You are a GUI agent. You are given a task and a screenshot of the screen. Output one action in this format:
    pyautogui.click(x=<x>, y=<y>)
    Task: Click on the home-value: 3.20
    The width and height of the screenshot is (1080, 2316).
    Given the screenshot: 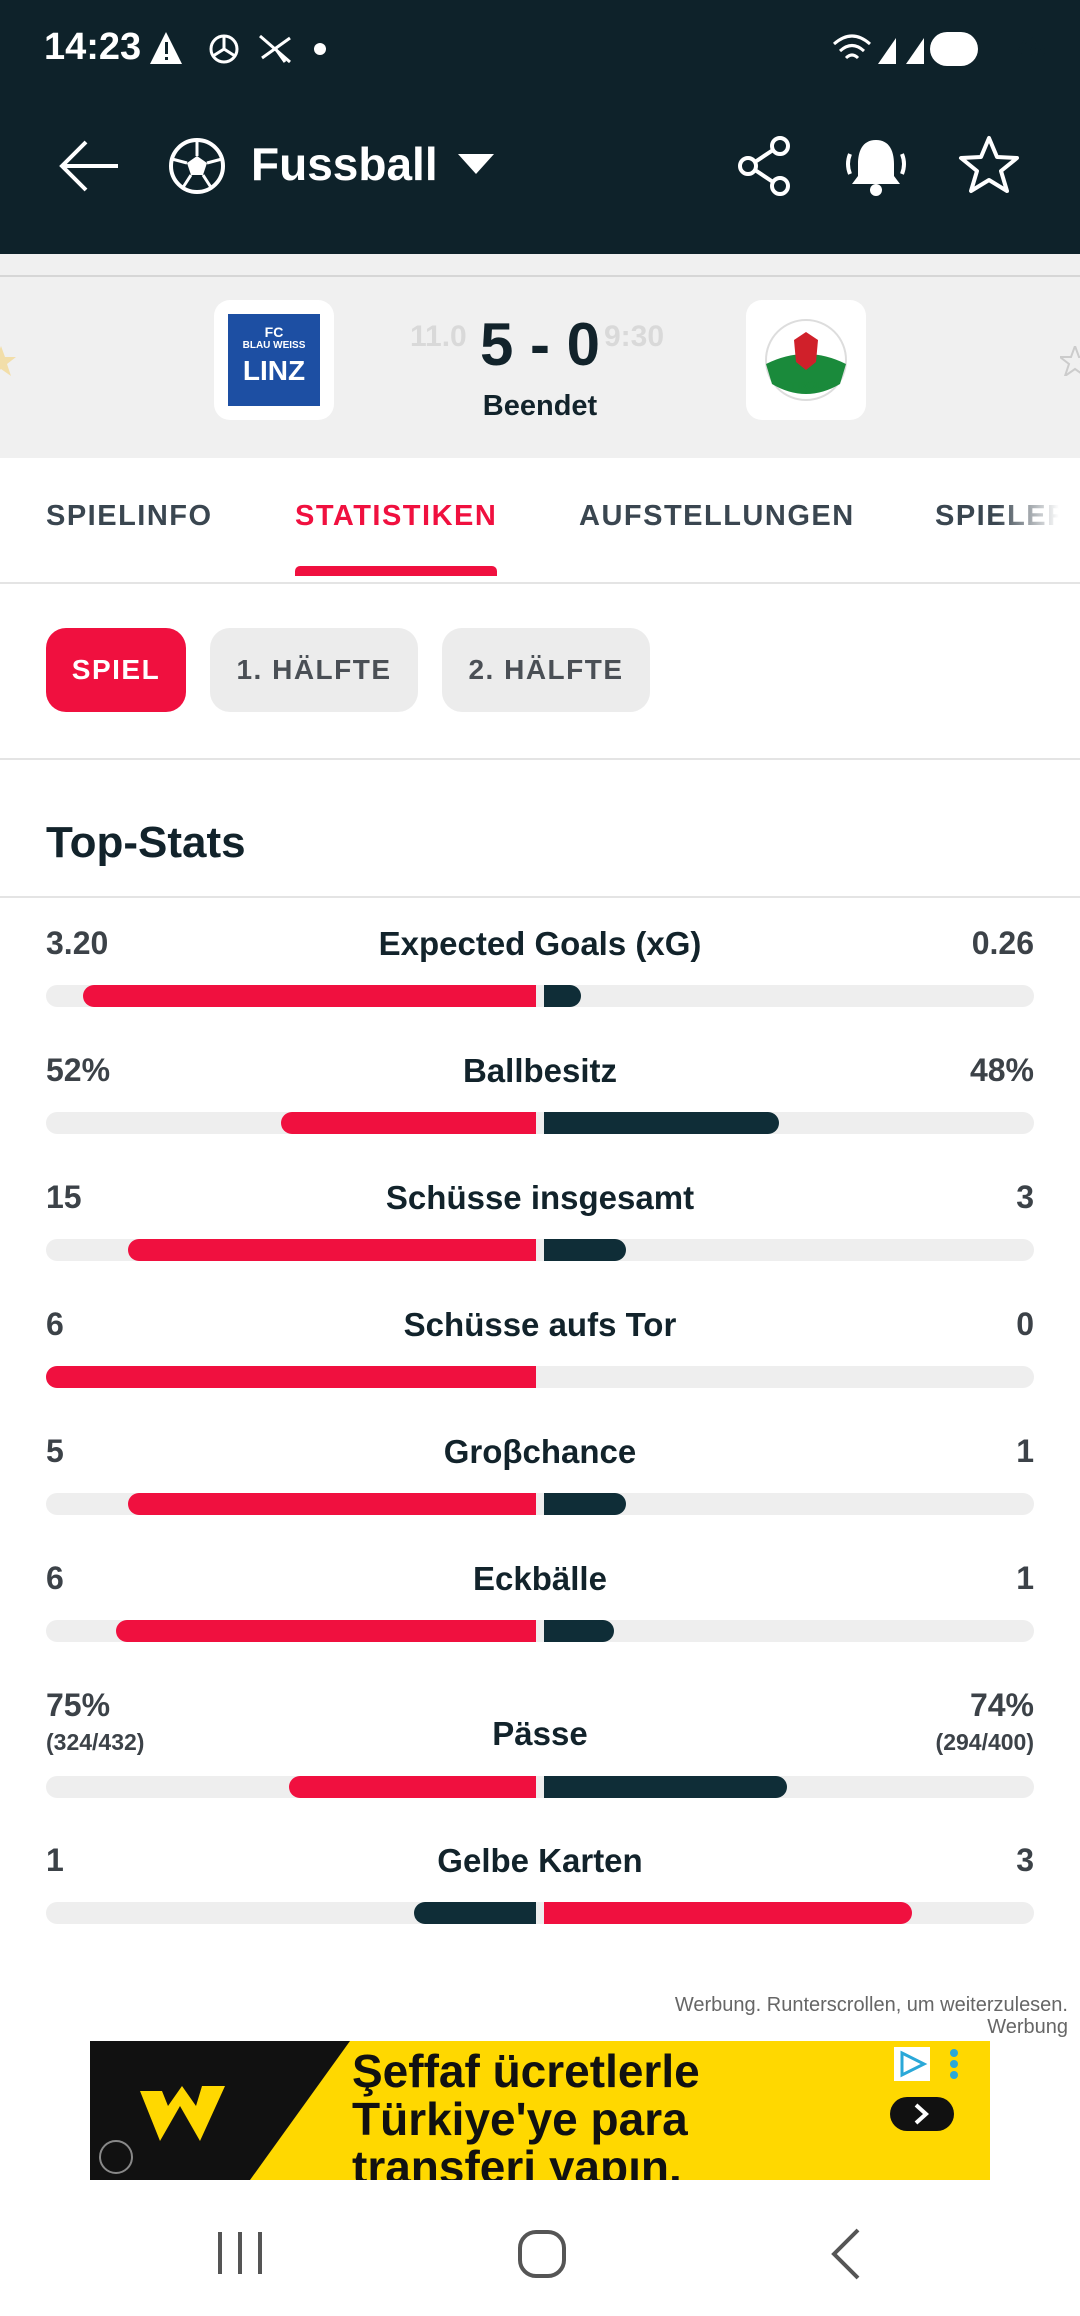 What is the action you would take?
    pyautogui.click(x=77, y=943)
    